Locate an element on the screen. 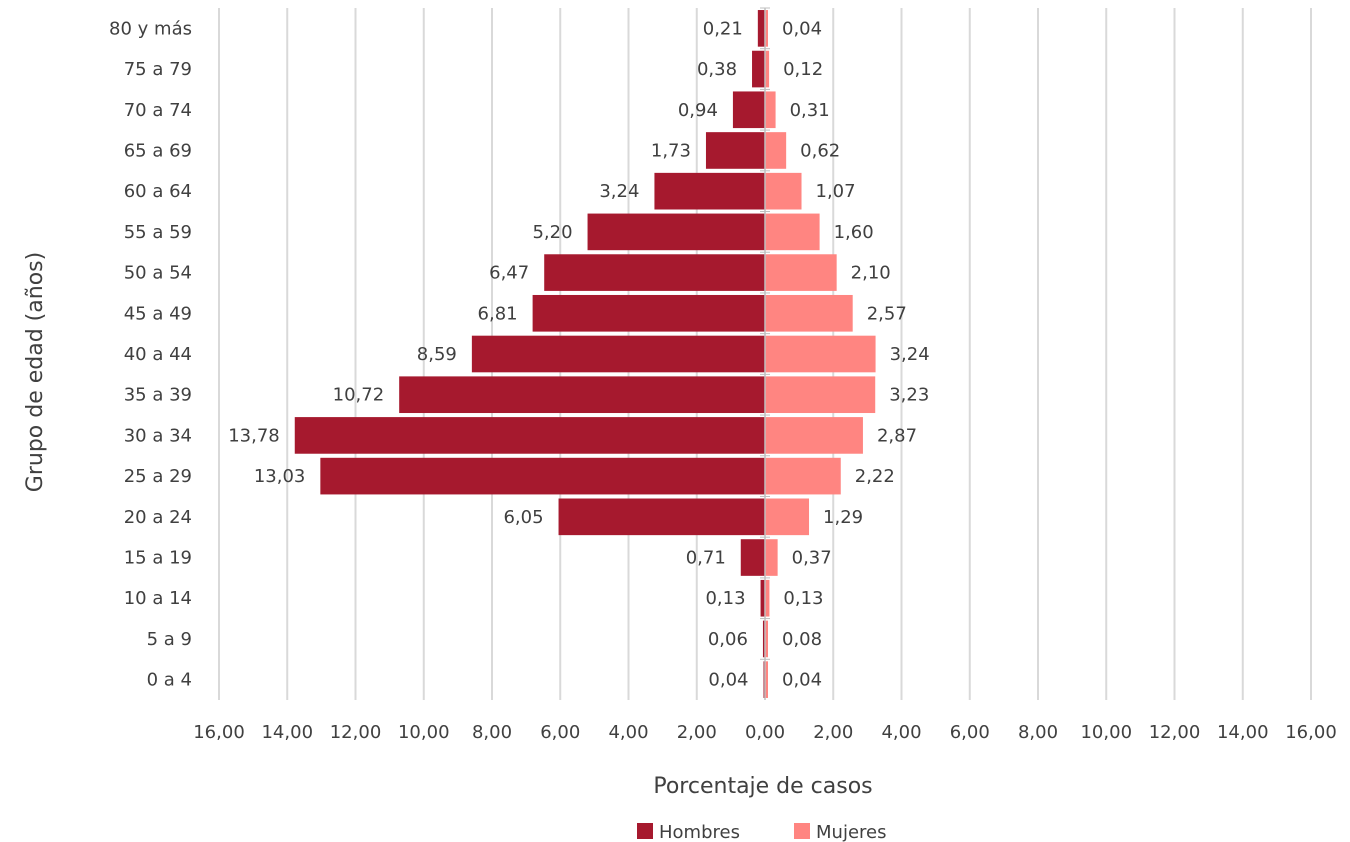 This screenshot has width=1350, height=842. x-tick-label: 10,00 is located at coordinates (424, 732).